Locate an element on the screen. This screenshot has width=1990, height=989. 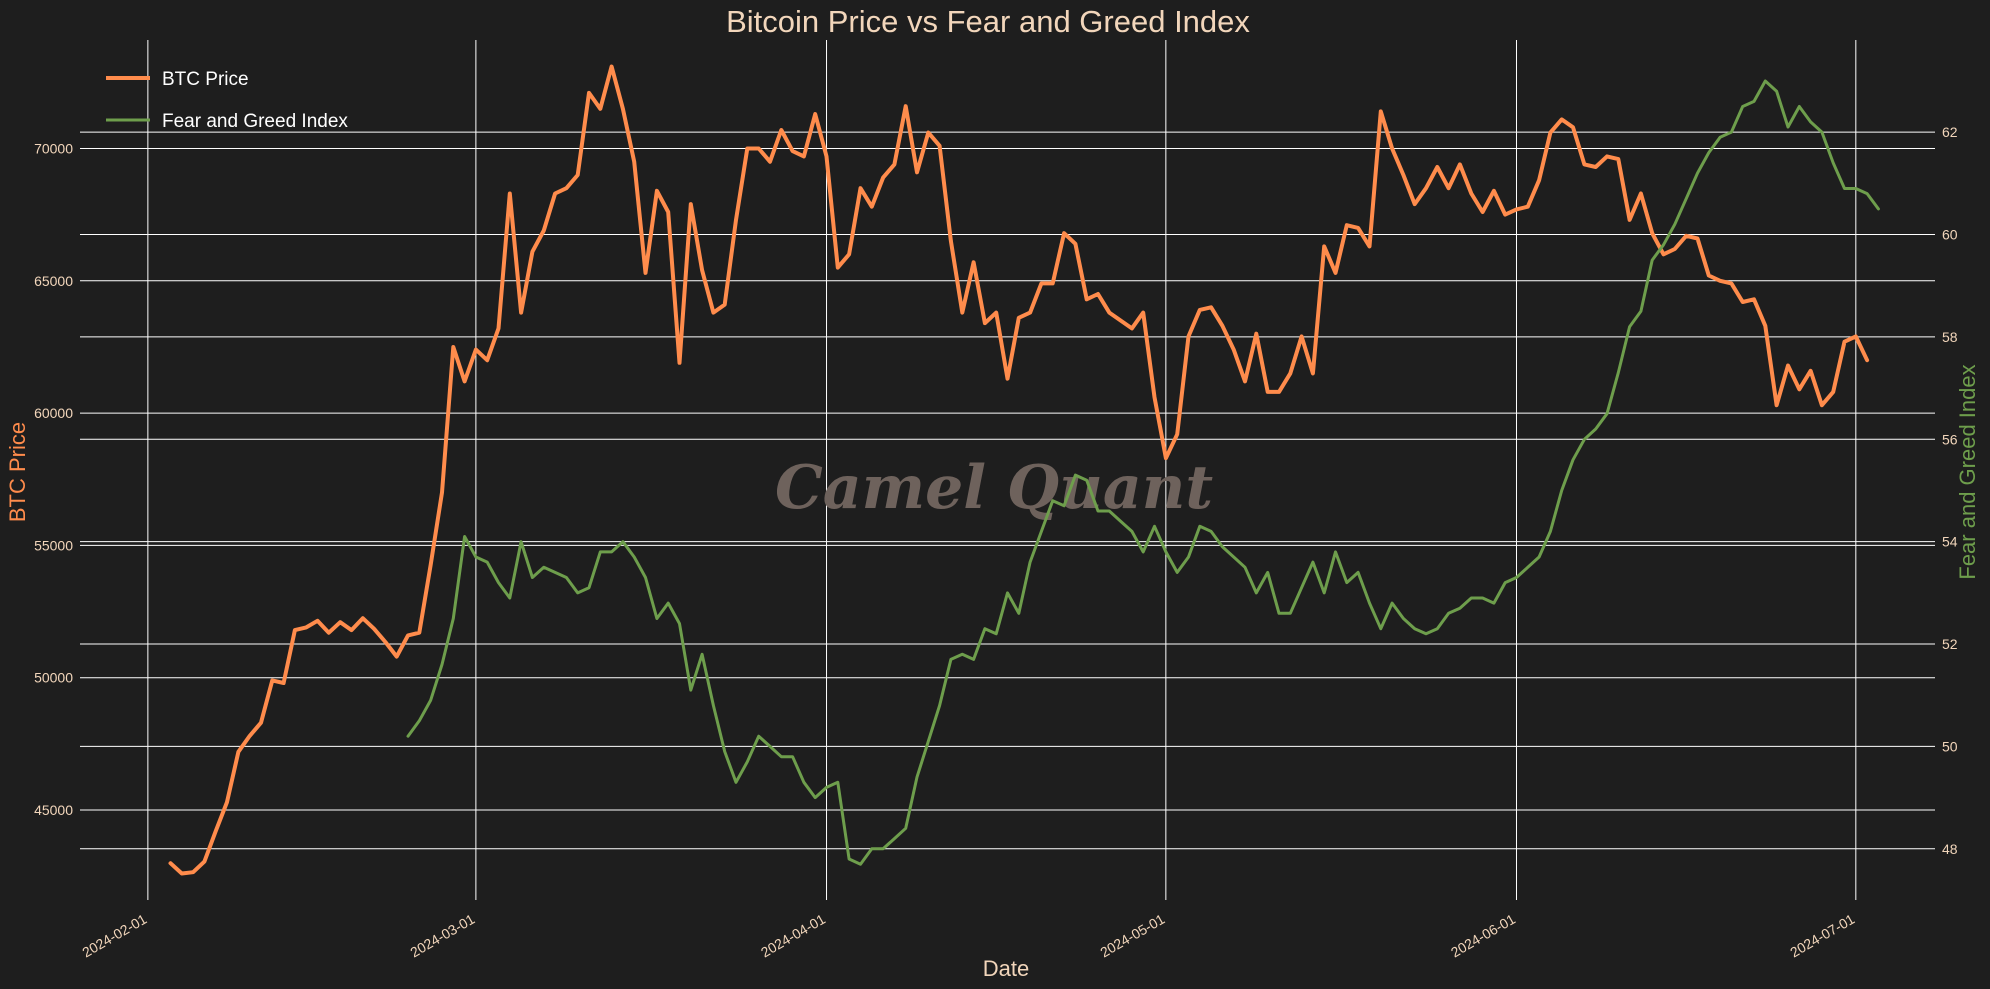
y-axis-label-left: BTC Price is located at coordinates (17, 472).